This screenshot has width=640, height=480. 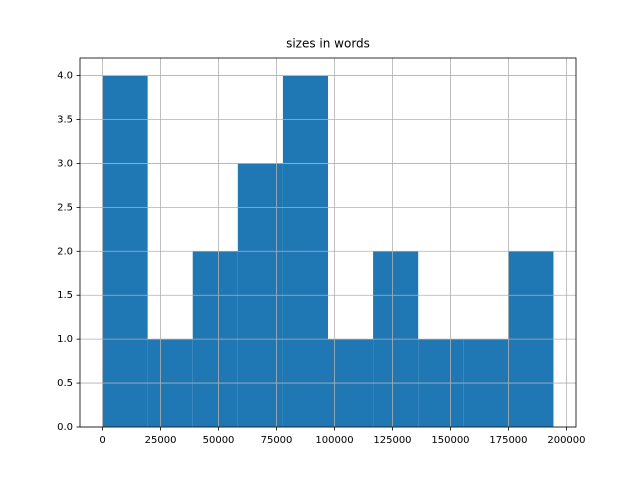 I want to click on x-tick-label: 125000, so click(x=392, y=440).